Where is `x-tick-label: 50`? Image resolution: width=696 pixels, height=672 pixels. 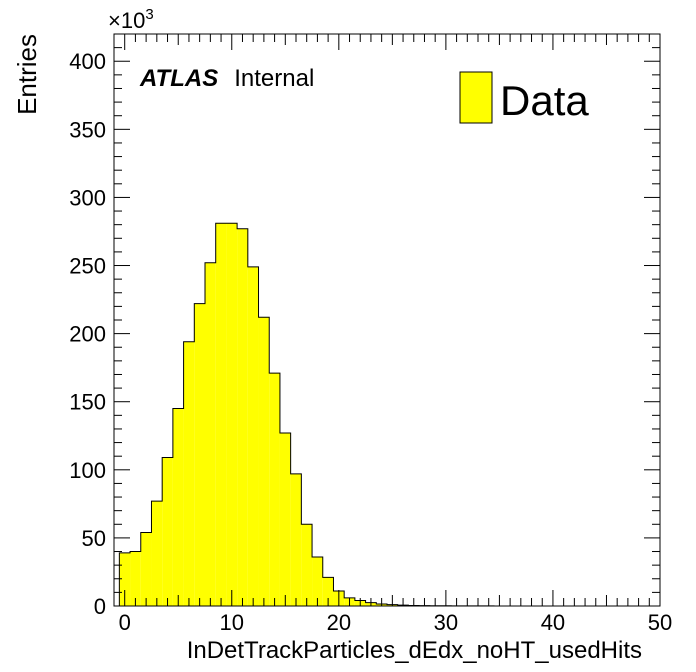 x-tick-label: 50 is located at coordinates (660, 622).